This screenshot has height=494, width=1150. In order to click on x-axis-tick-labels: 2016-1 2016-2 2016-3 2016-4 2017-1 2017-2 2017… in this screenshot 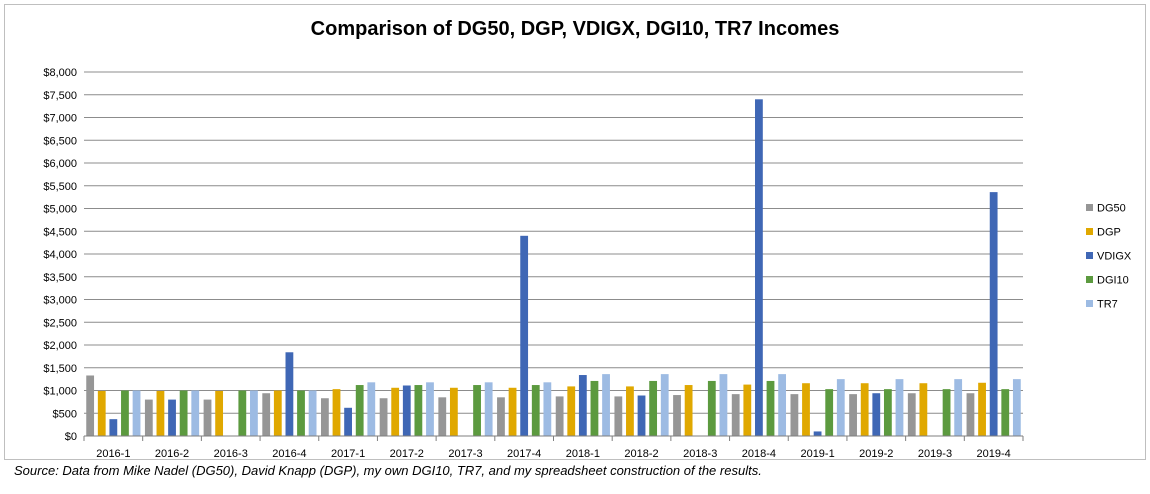, I will do `click(553, 454)`.